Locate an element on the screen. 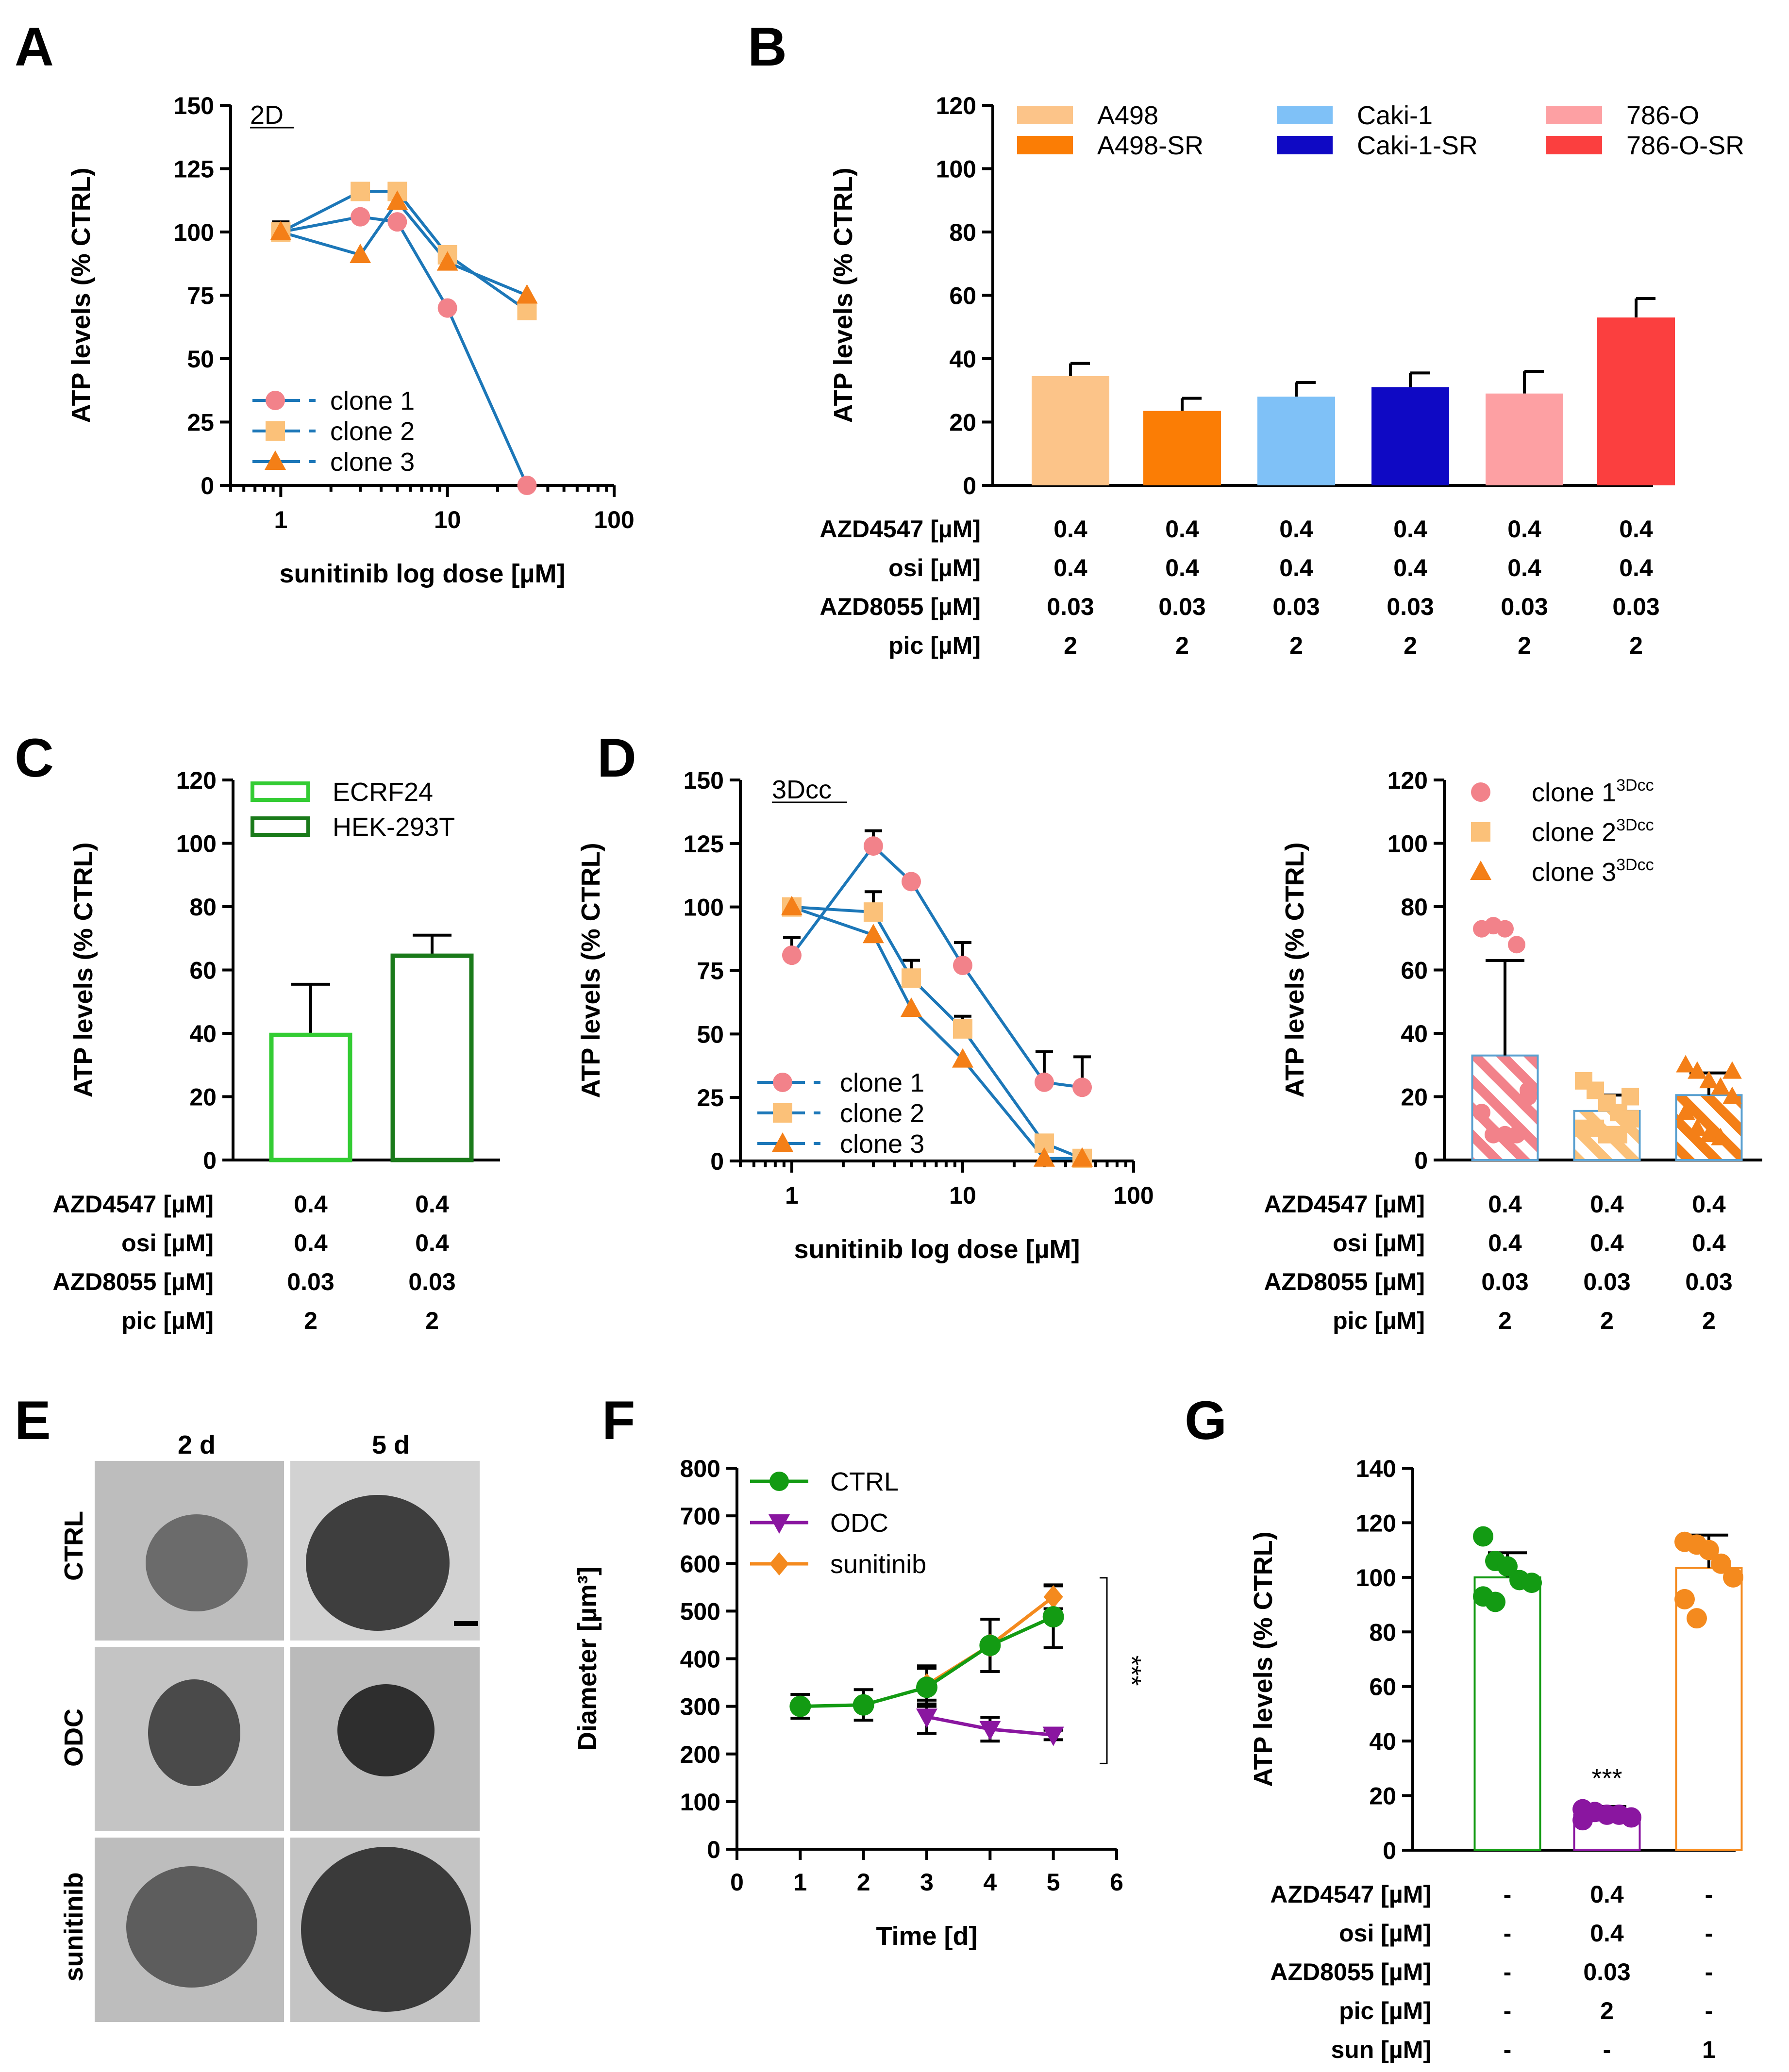 The width and height of the screenshot is (1789, 2072). panel-a-y-tick-label: 25 is located at coordinates (200, 422).